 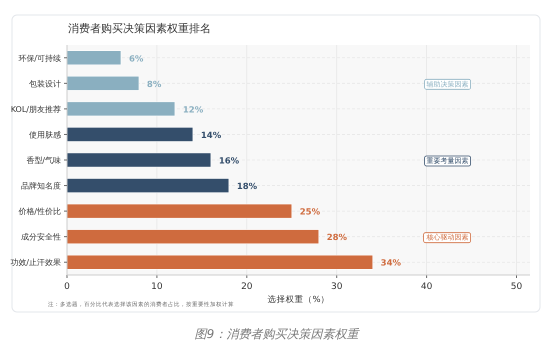 What do you see at coordinates (39, 58) in the screenshot?
I see `y-tick-label: 环保/可持续` at bounding box center [39, 58].